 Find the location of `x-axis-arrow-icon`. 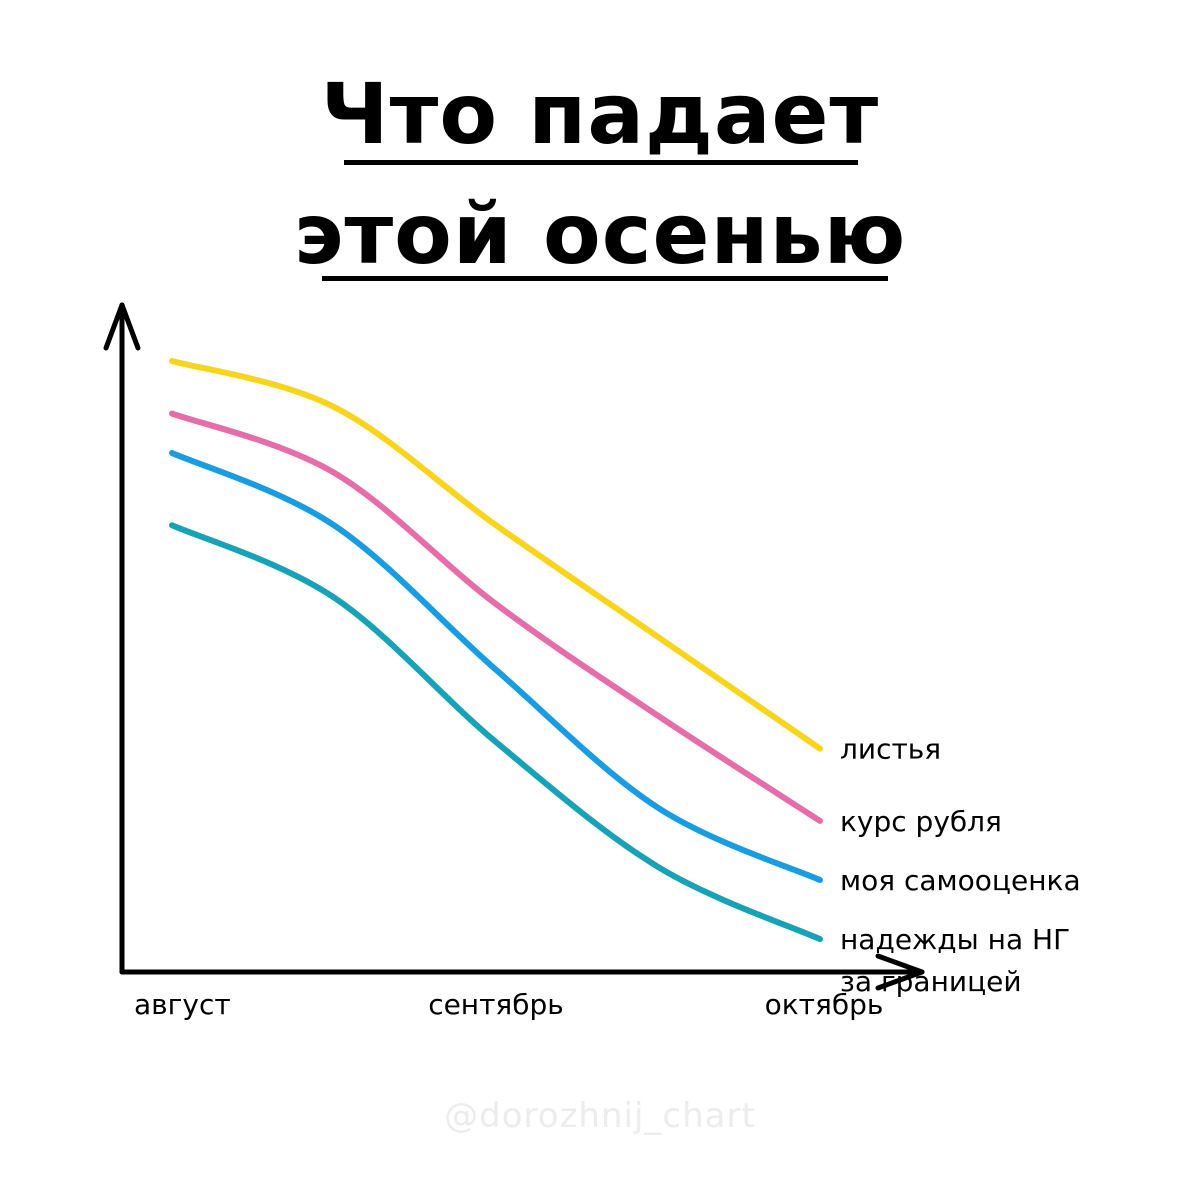

x-axis-arrow-icon is located at coordinates (900, 972).